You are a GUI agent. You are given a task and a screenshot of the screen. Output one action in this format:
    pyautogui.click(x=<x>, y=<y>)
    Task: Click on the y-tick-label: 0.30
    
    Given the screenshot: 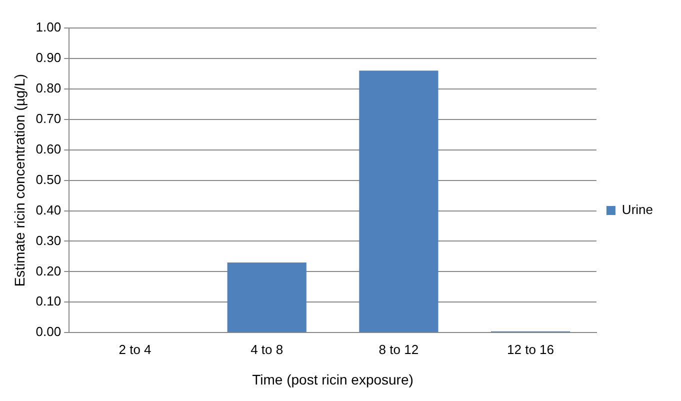 What is the action you would take?
    pyautogui.click(x=49, y=240)
    